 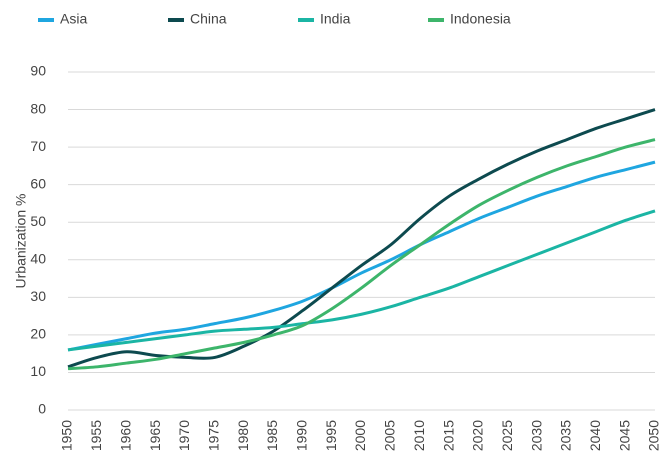 What do you see at coordinates (73, 19) in the screenshot?
I see `legend-label: Asia` at bounding box center [73, 19].